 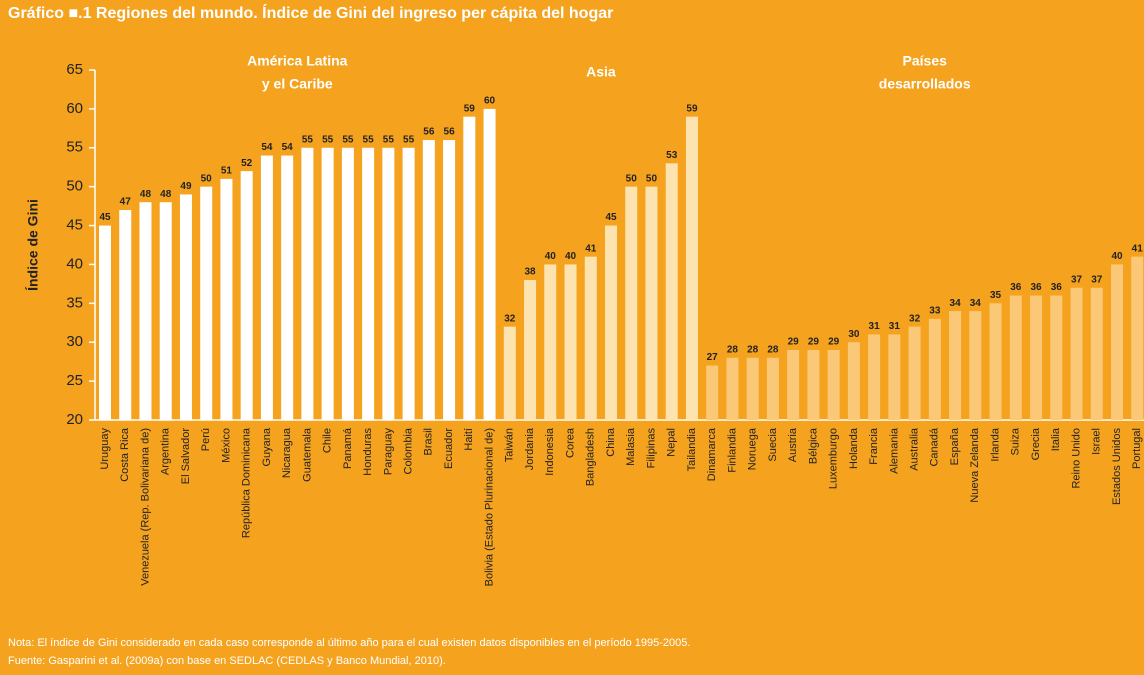 What do you see at coordinates (995, 444) in the screenshot?
I see `x-tick-label: Irlanda` at bounding box center [995, 444].